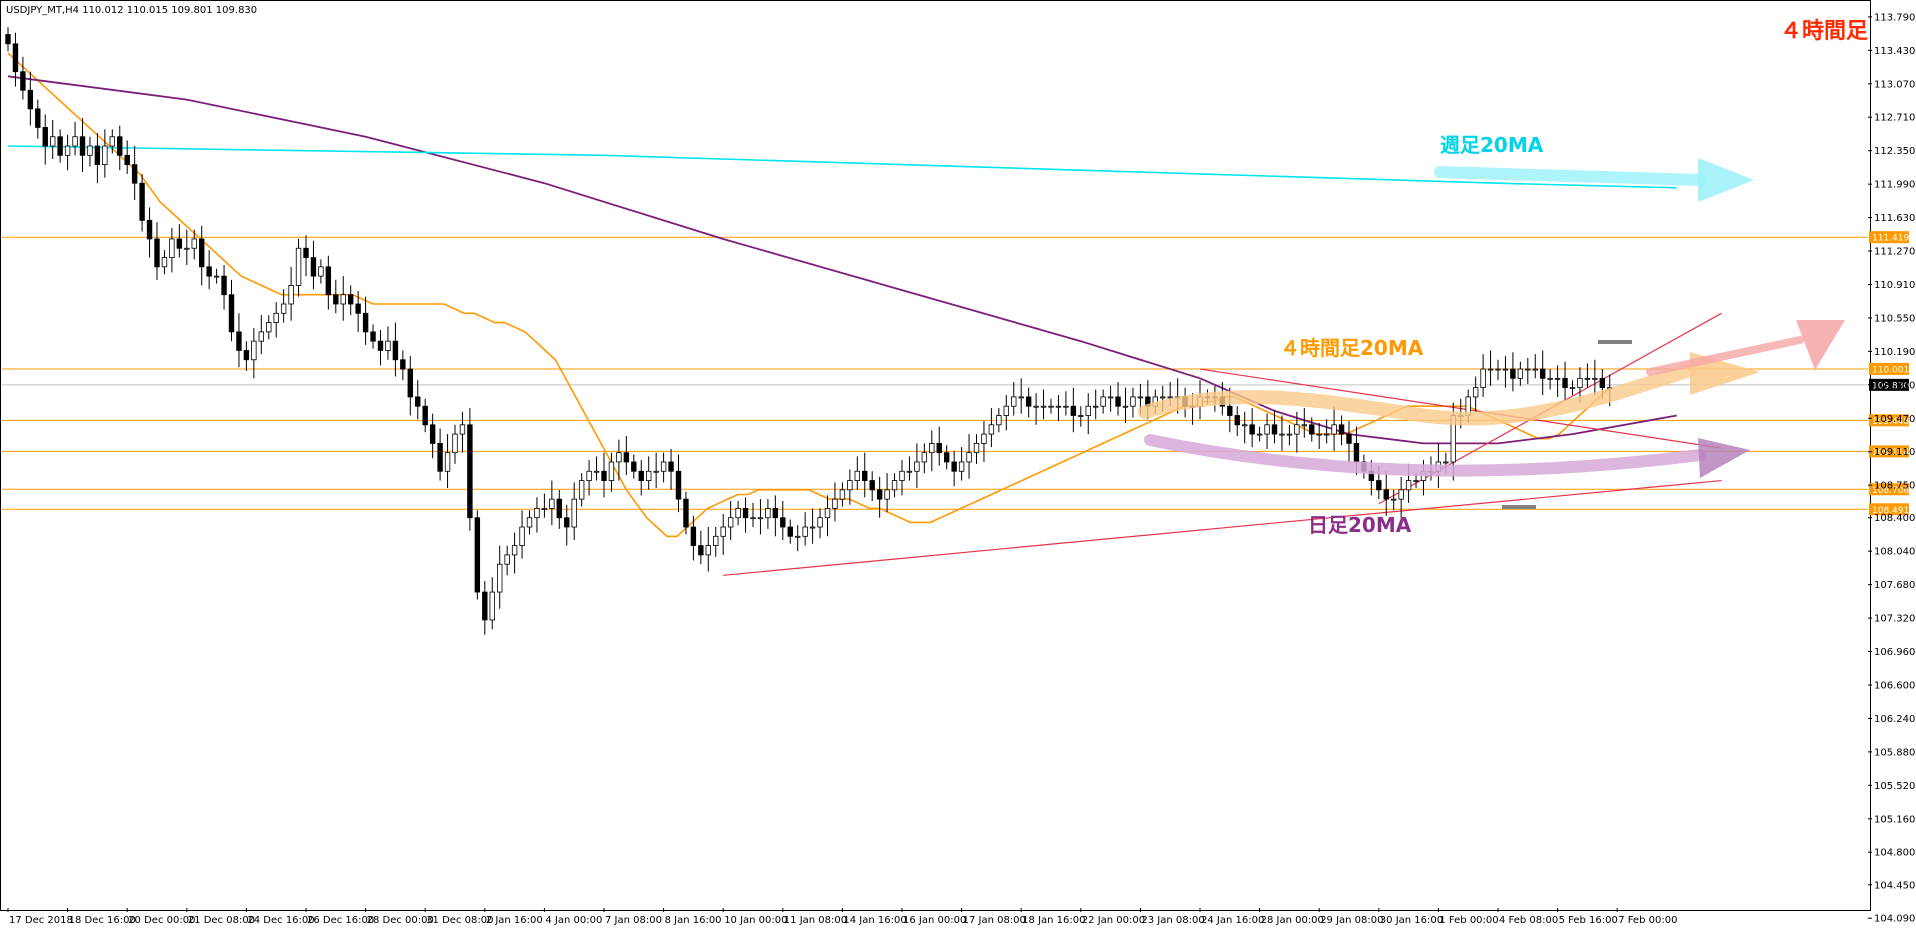 This screenshot has width=1916, height=933. What do you see at coordinates (161, 920) in the screenshot?
I see `x-tick-label: 20 Dec 00:00` at bounding box center [161, 920].